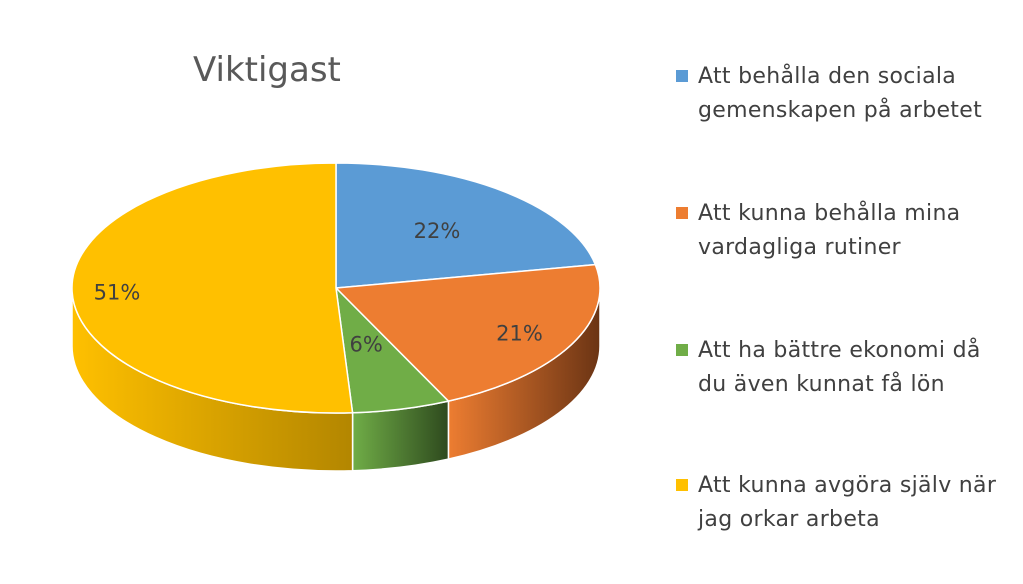 This screenshot has width=1023, height=584. I want to click on data-label-0: 22%, so click(437, 231).